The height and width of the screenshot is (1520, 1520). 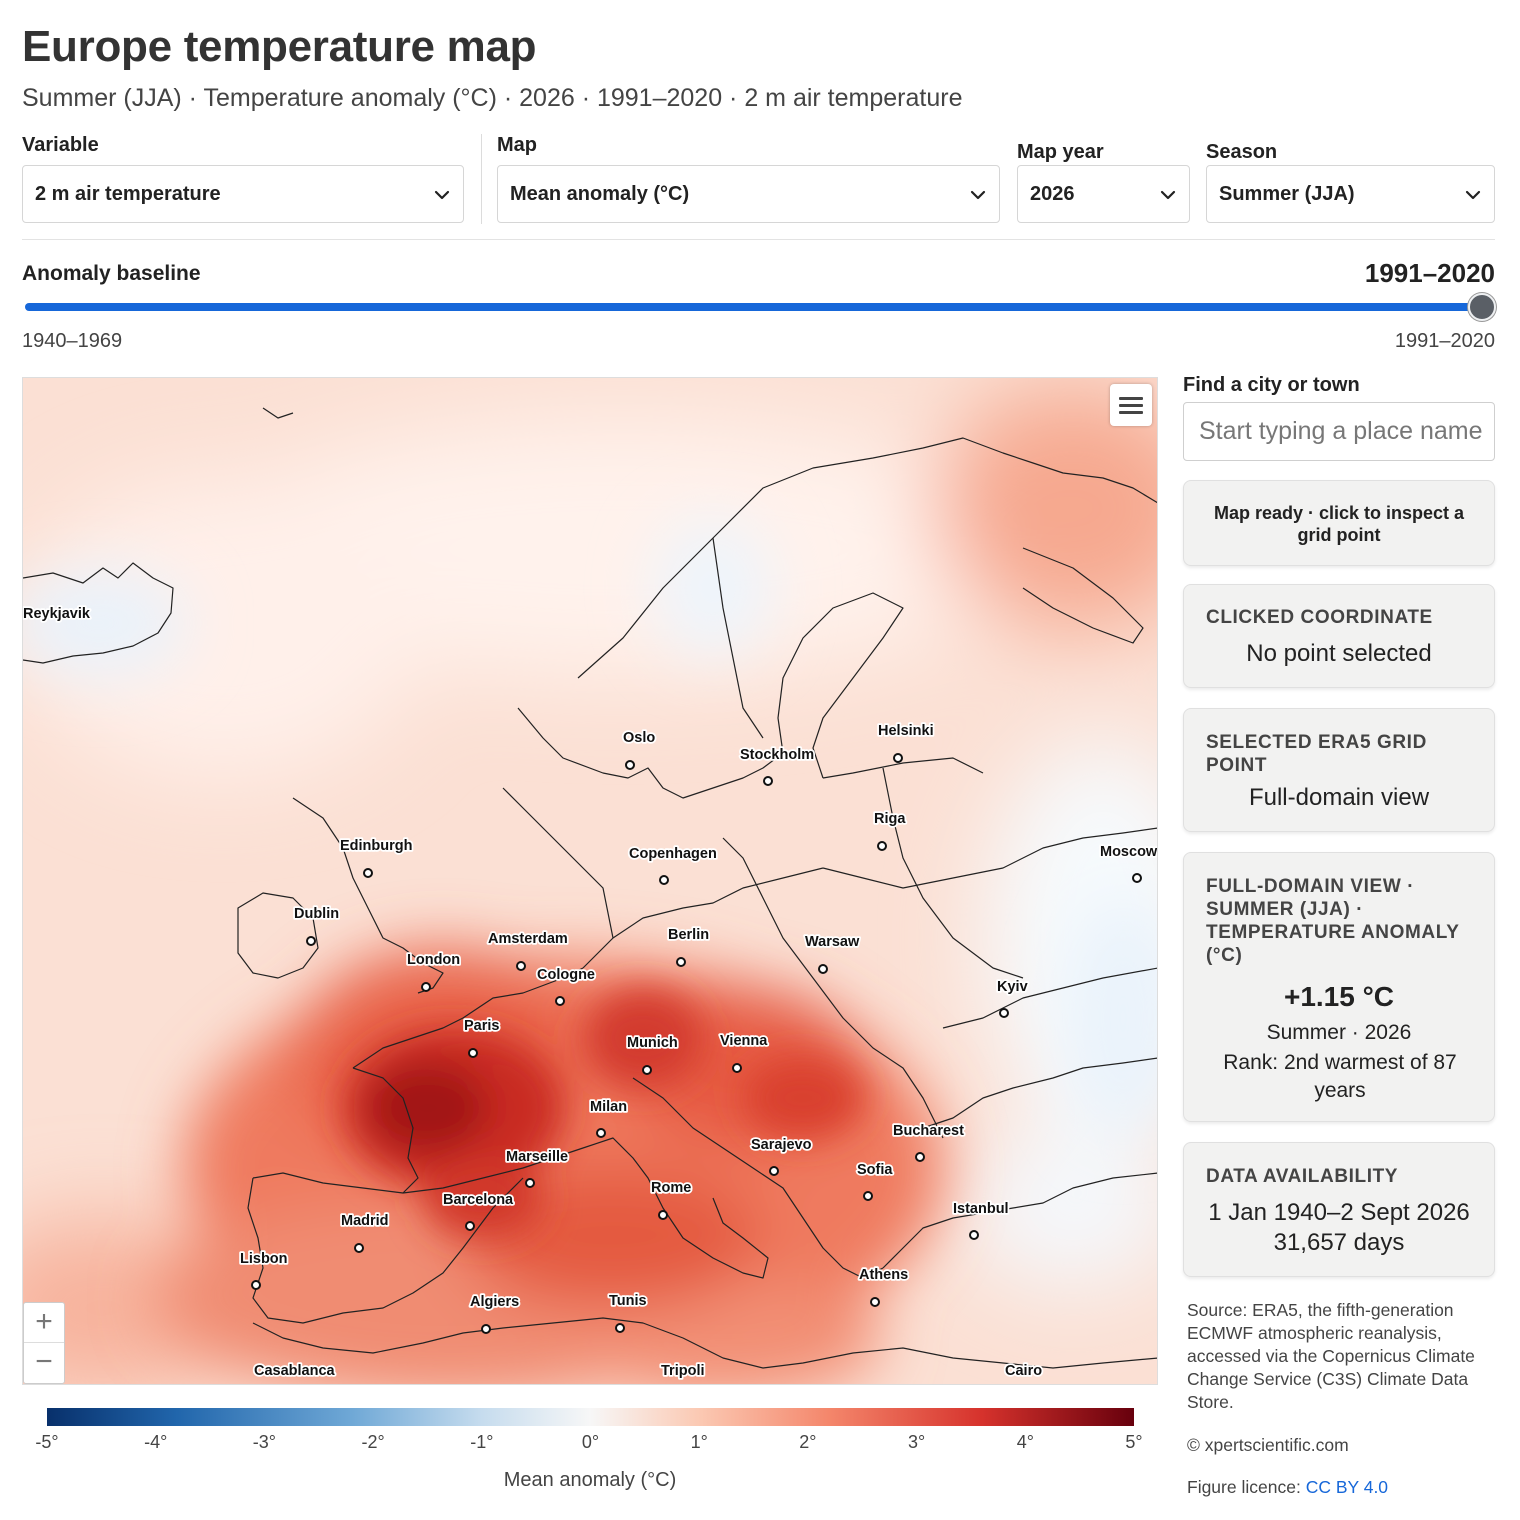 What do you see at coordinates (365, 1221) in the screenshot?
I see `city-label-madrid: Madrid` at bounding box center [365, 1221].